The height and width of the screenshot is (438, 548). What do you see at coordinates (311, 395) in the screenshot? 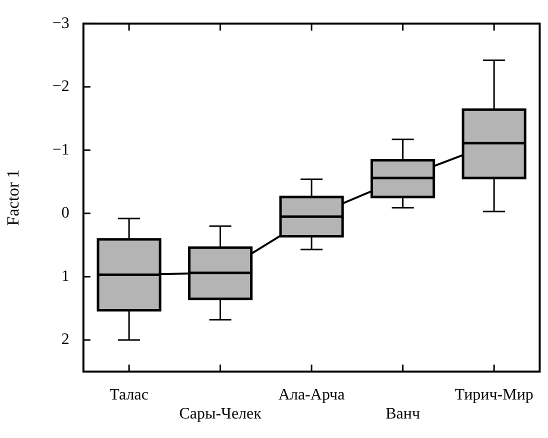
I see `x-tick-label: Ала-Арча` at bounding box center [311, 395].